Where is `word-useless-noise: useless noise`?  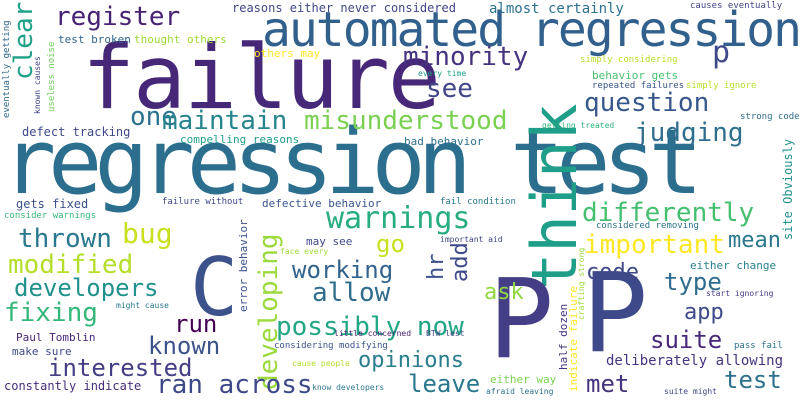
word-useless-noise: useless noise is located at coordinates (52, 76).